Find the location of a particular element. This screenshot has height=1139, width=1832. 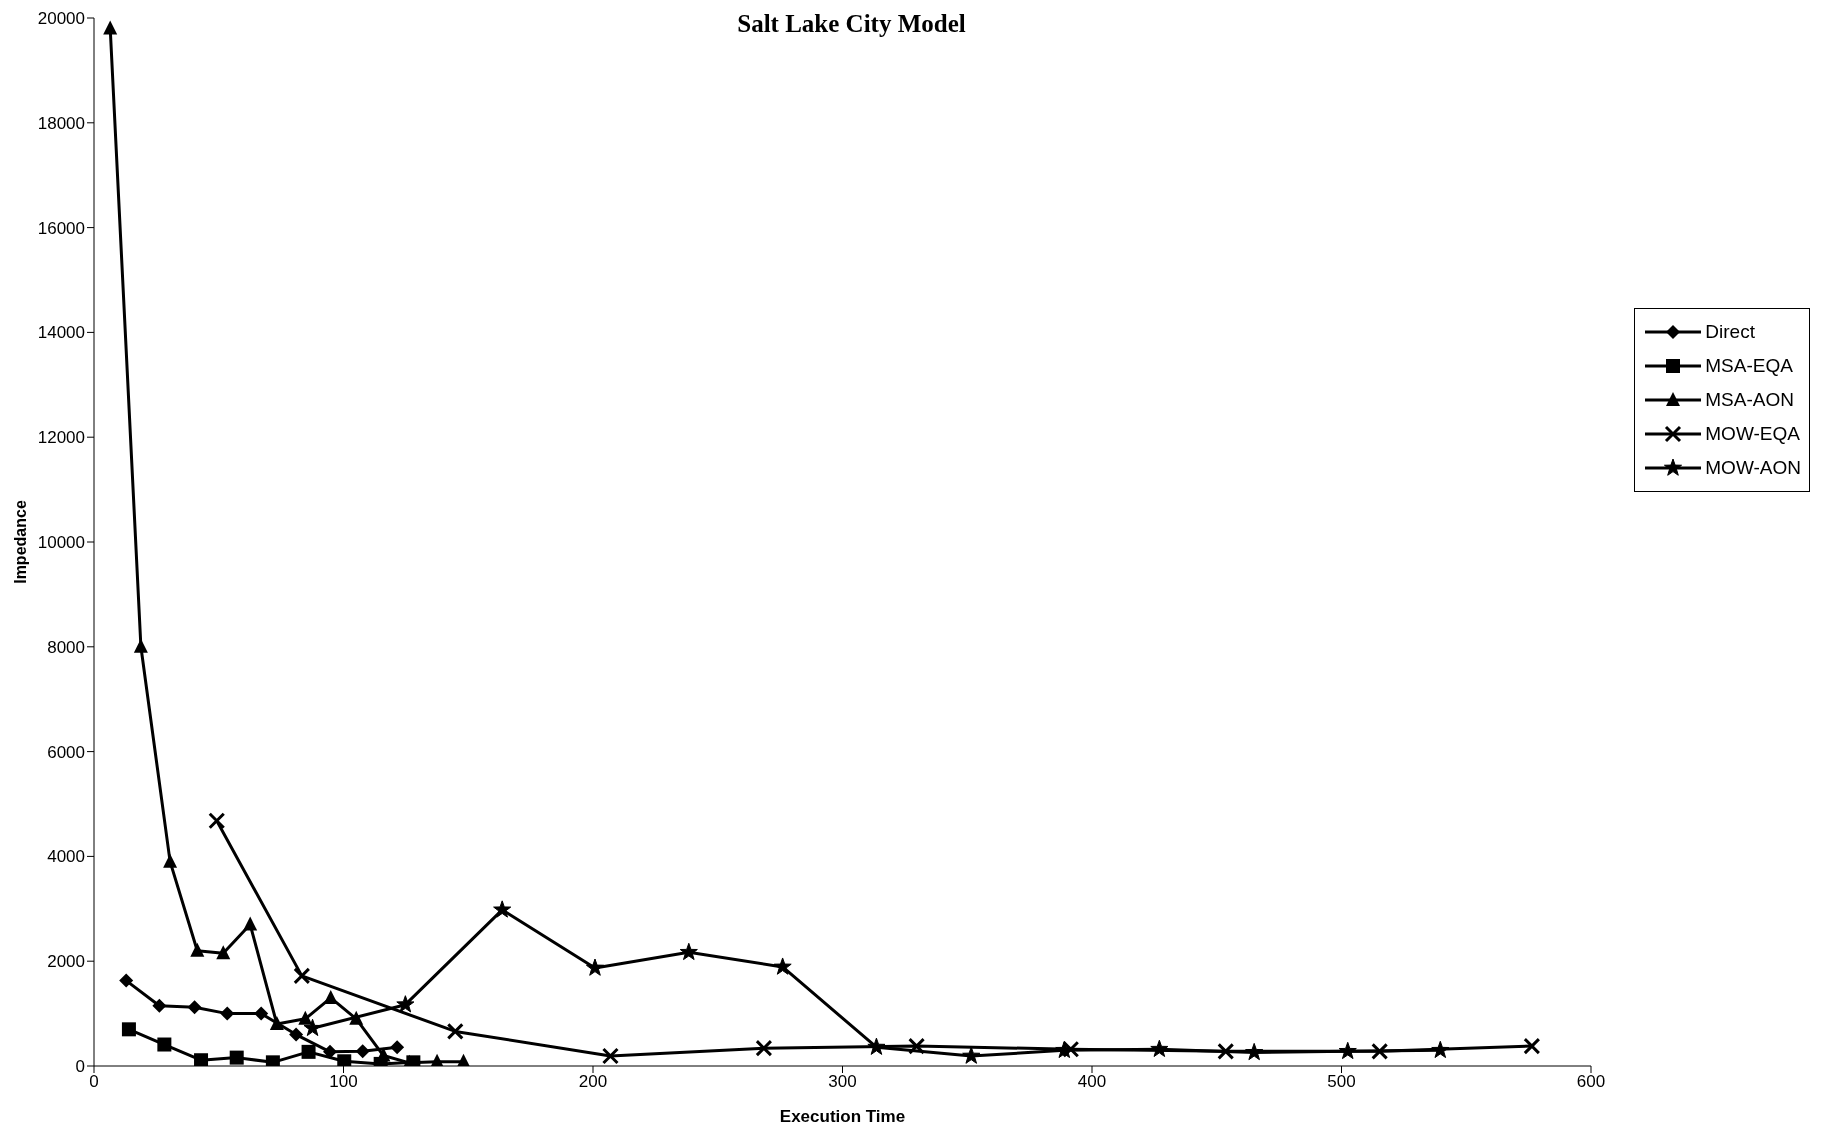

x-tick-label: 0 is located at coordinates (94, 1082).